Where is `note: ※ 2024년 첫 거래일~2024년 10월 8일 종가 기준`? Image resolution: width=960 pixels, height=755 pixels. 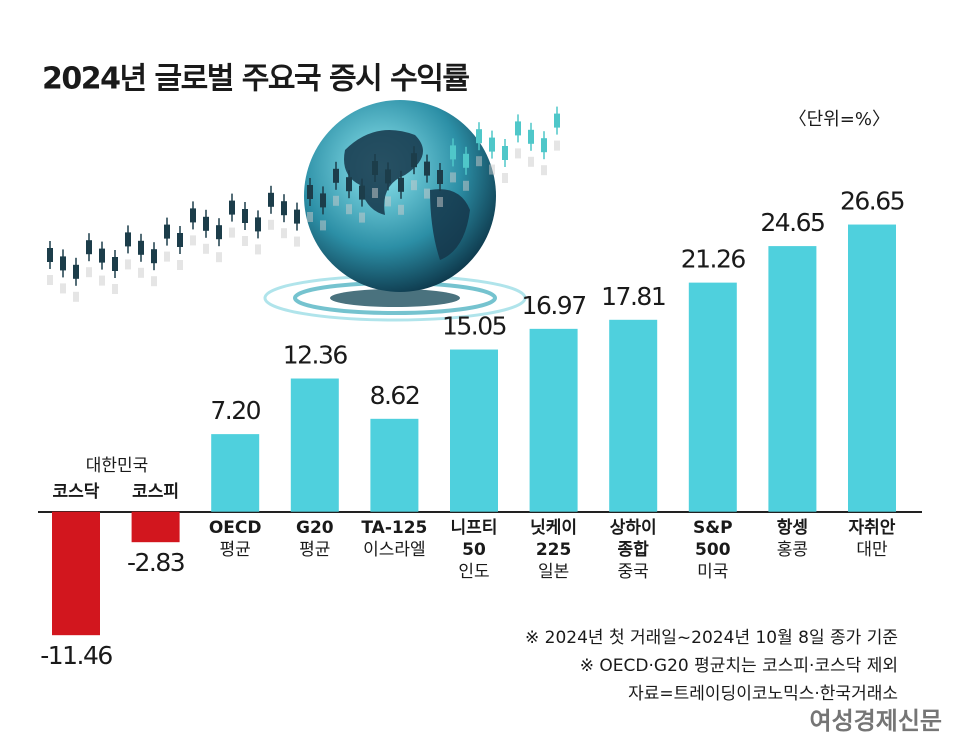 note: ※ 2024년 첫 거래일~2024년 10월 8일 종가 기준 is located at coordinates (711, 638).